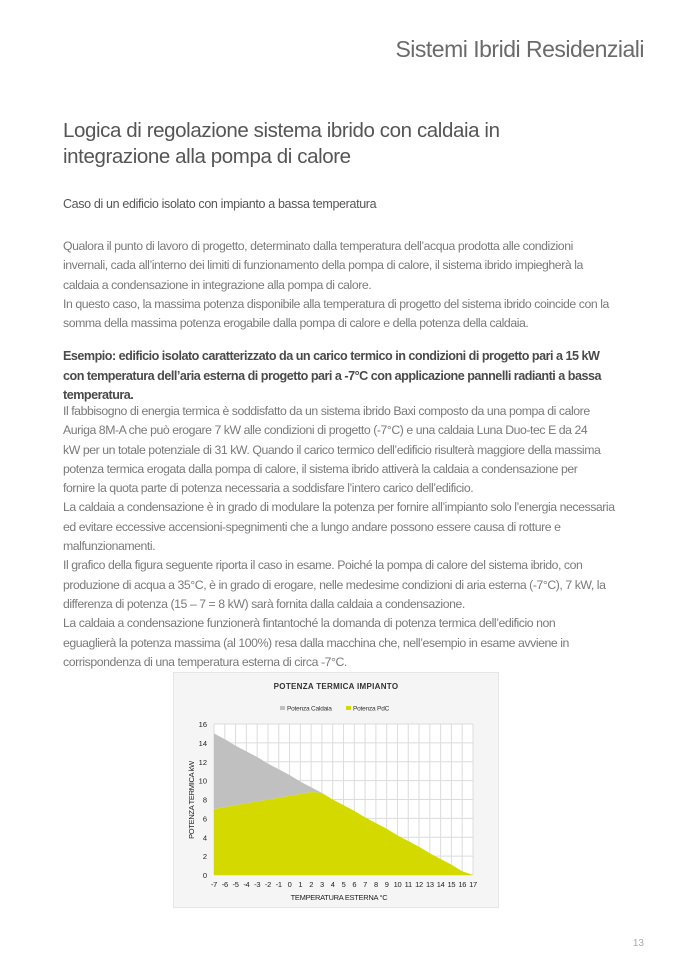 This screenshot has width=678, height=959. What do you see at coordinates (333, 884) in the screenshot?
I see `x-tick-label: 4` at bounding box center [333, 884].